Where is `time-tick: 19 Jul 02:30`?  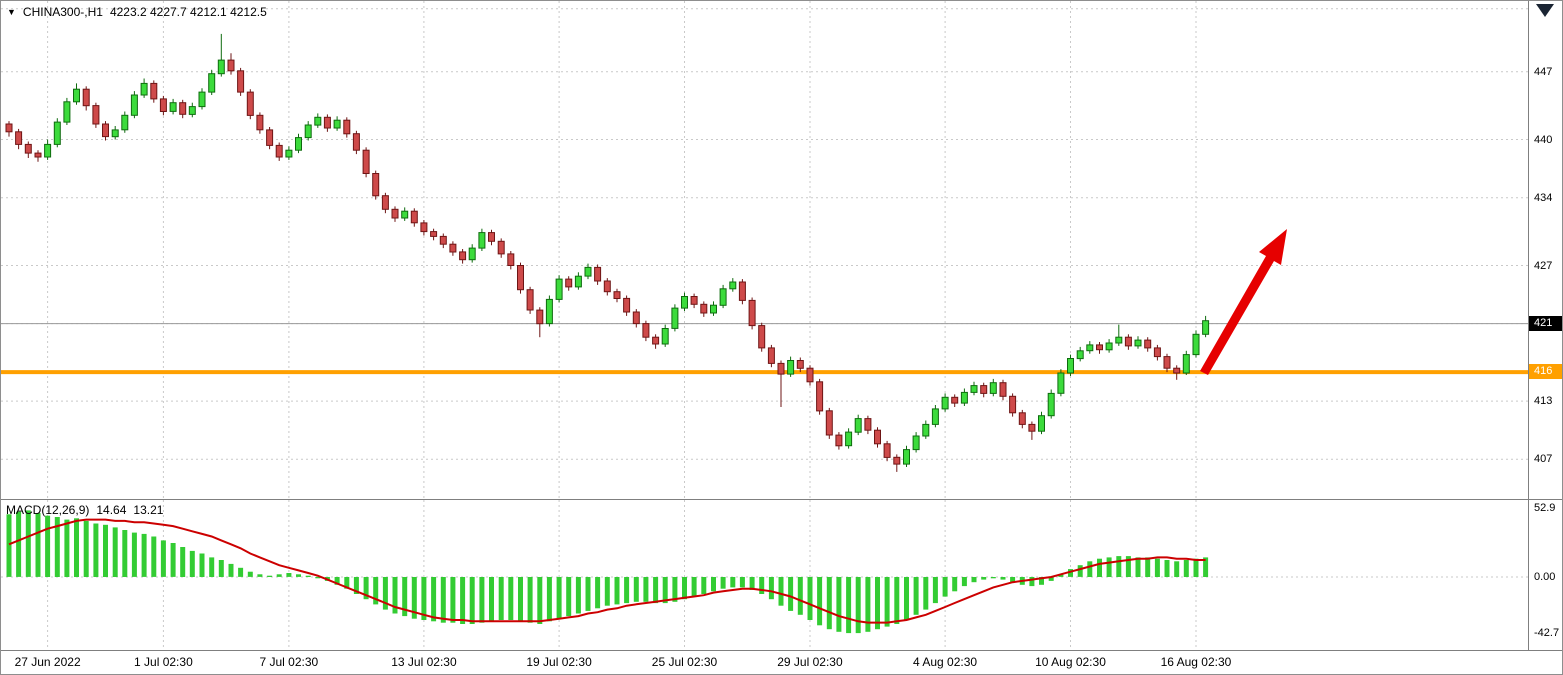 time-tick: 19 Jul 02:30 is located at coordinates (559, 662).